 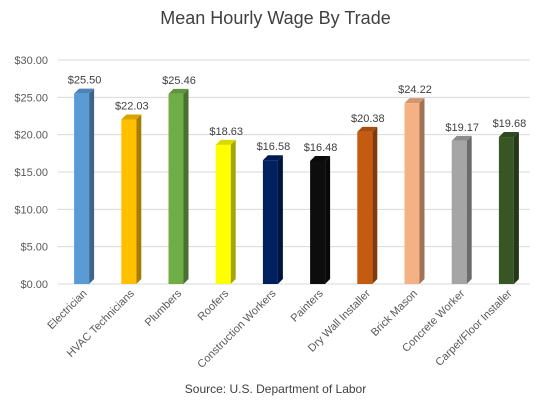 What do you see at coordinates (34, 248) in the screenshot?
I see `y-tick-label: $5.00` at bounding box center [34, 248].